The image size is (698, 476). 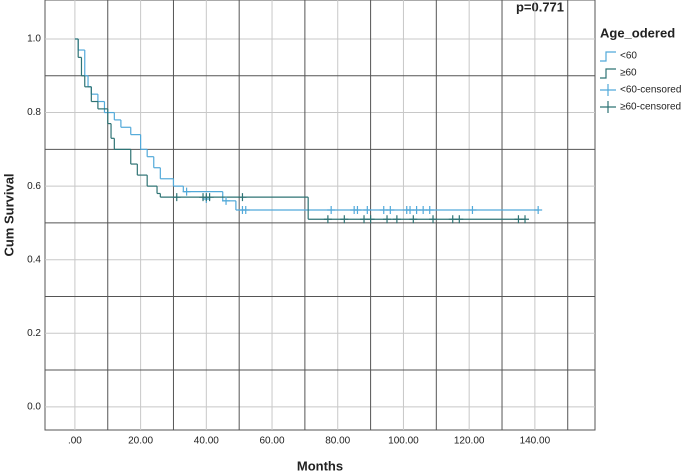 I want to click on legend-label: <60-censored, so click(x=650, y=90).